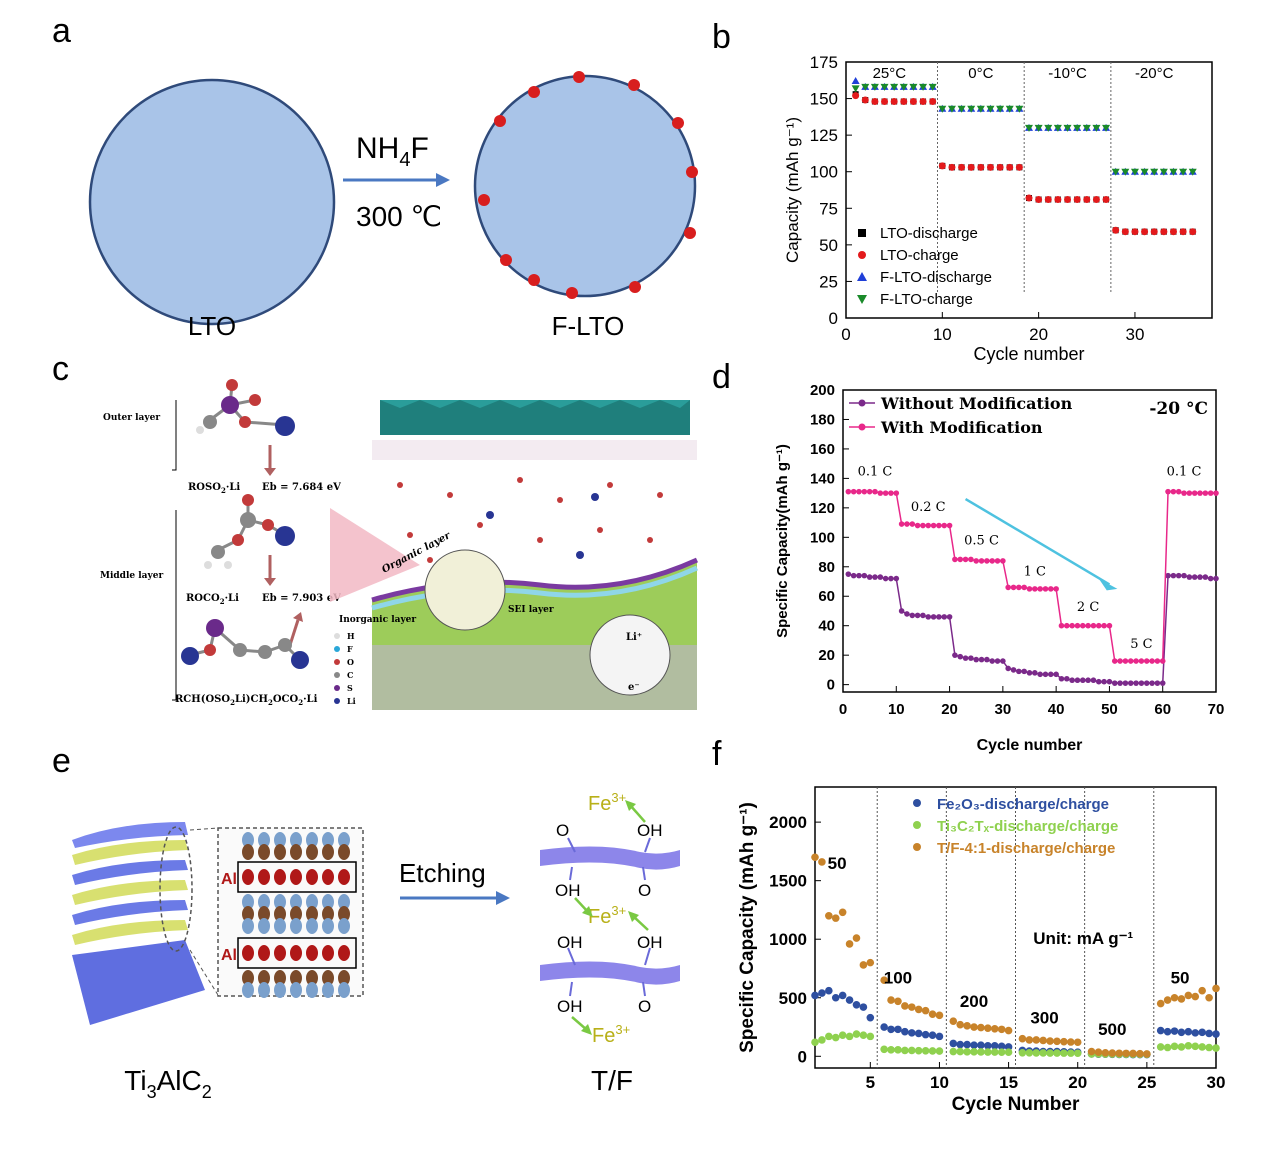  Describe the element at coordinates (917, 847) in the screenshot. I see `chart-f-legend-marker` at that location.